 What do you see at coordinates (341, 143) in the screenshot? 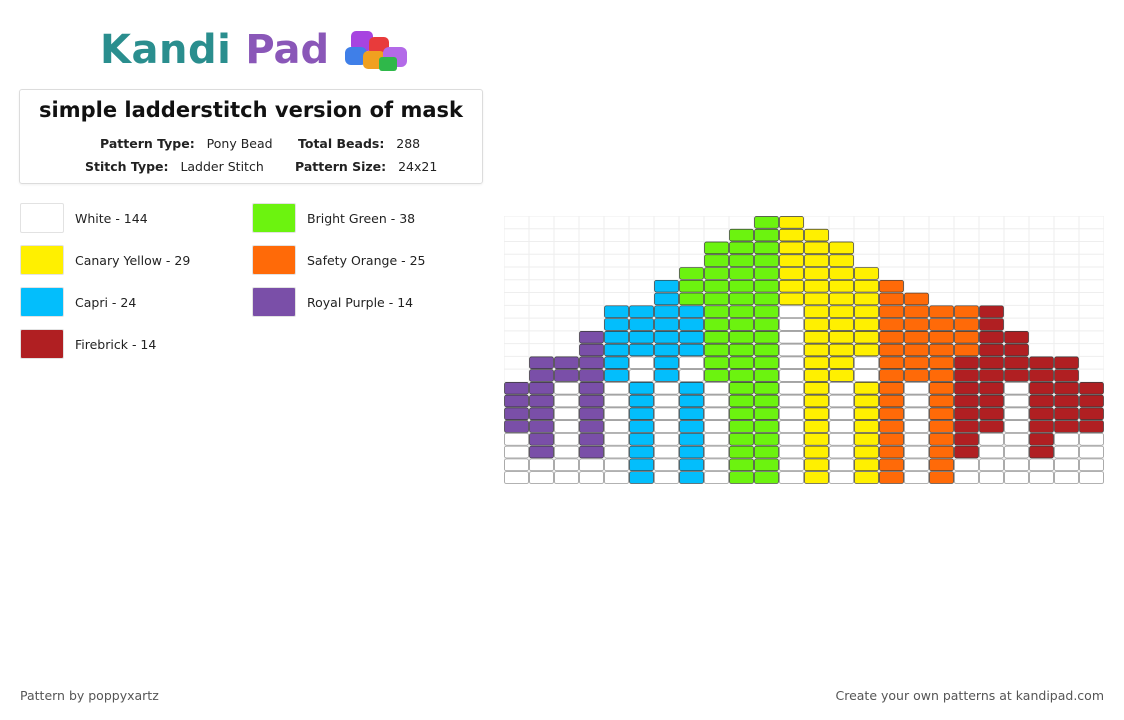
I see `total-beads-label: Total Beads:` at bounding box center [341, 143].